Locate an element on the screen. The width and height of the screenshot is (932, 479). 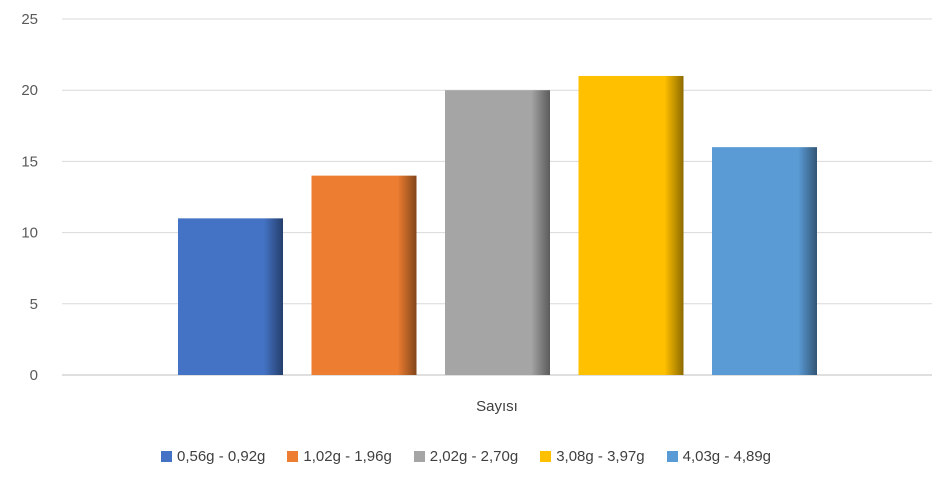
legend-label: 1,02g - 1,96g is located at coordinates (347, 456).